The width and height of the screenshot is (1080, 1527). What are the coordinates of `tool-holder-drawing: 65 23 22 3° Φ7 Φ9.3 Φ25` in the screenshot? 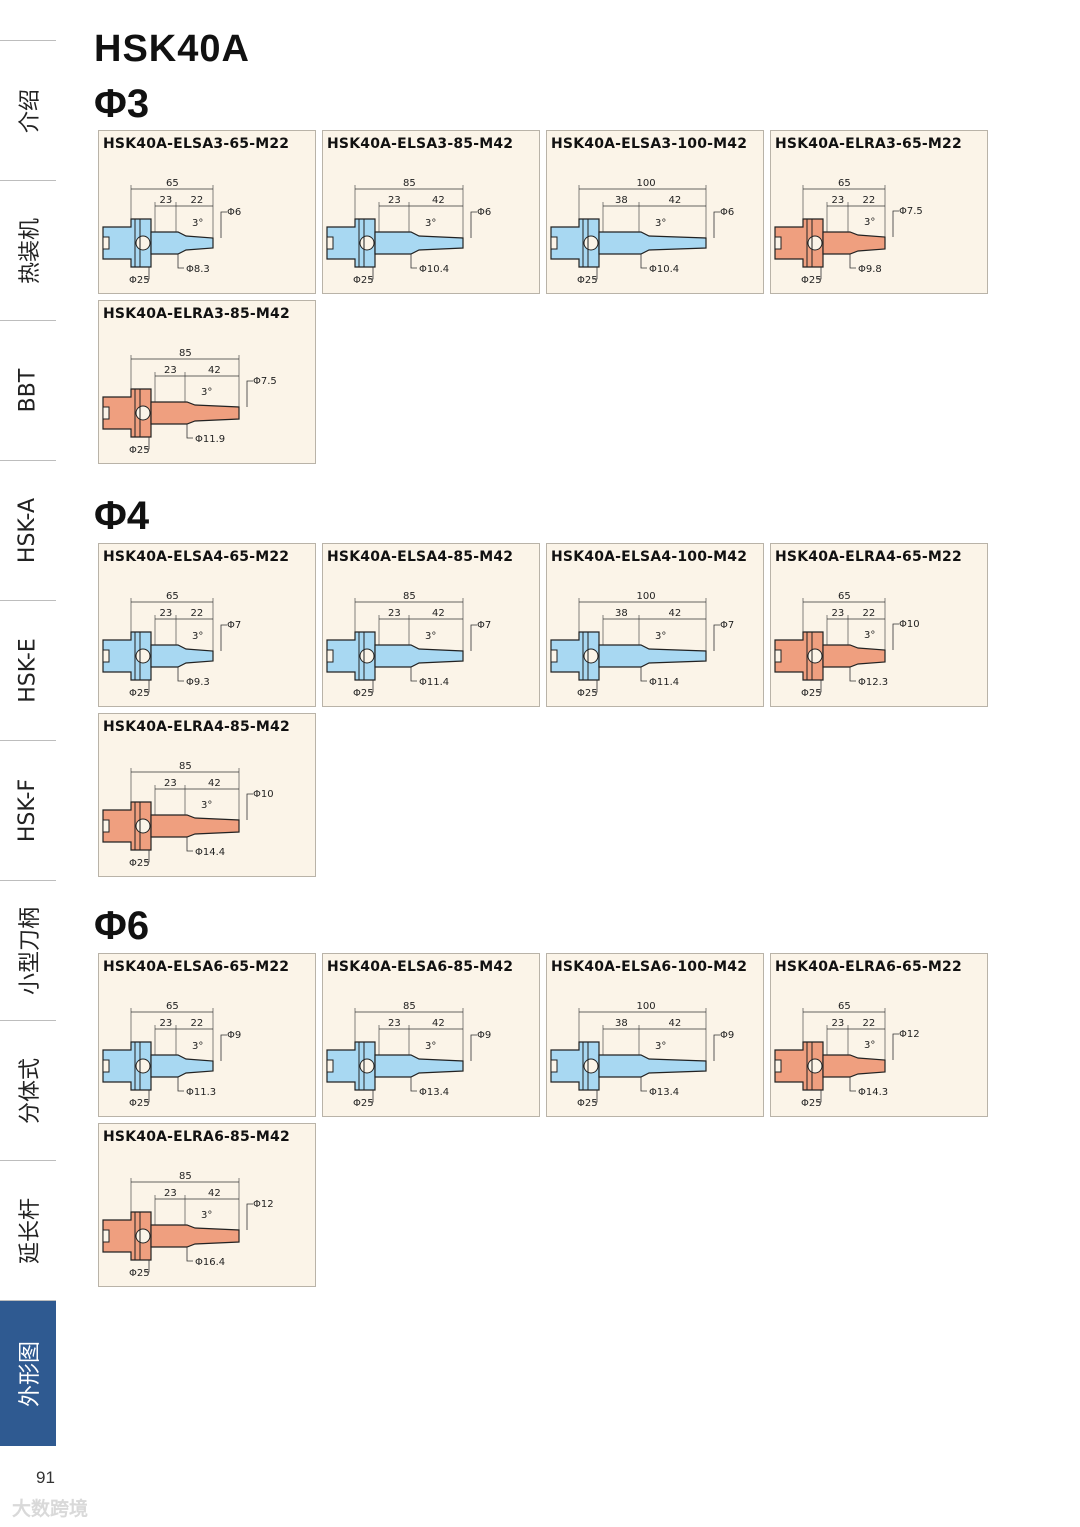 It's located at (171, 645).